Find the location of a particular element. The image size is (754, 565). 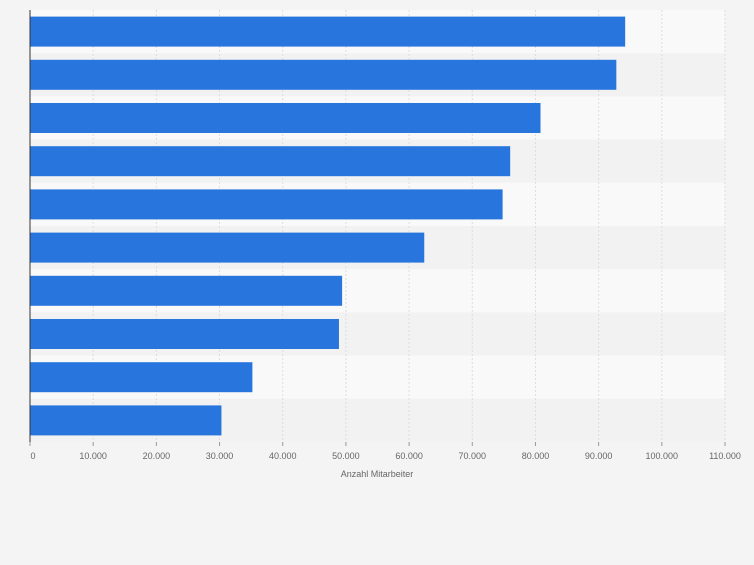

x-tick-label: 30.000 is located at coordinates (220, 456).